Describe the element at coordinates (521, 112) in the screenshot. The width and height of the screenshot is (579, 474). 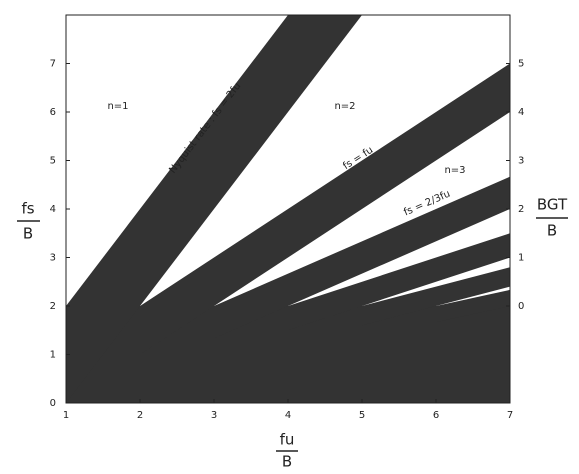
I see `y2-tick-label: 4` at that location.